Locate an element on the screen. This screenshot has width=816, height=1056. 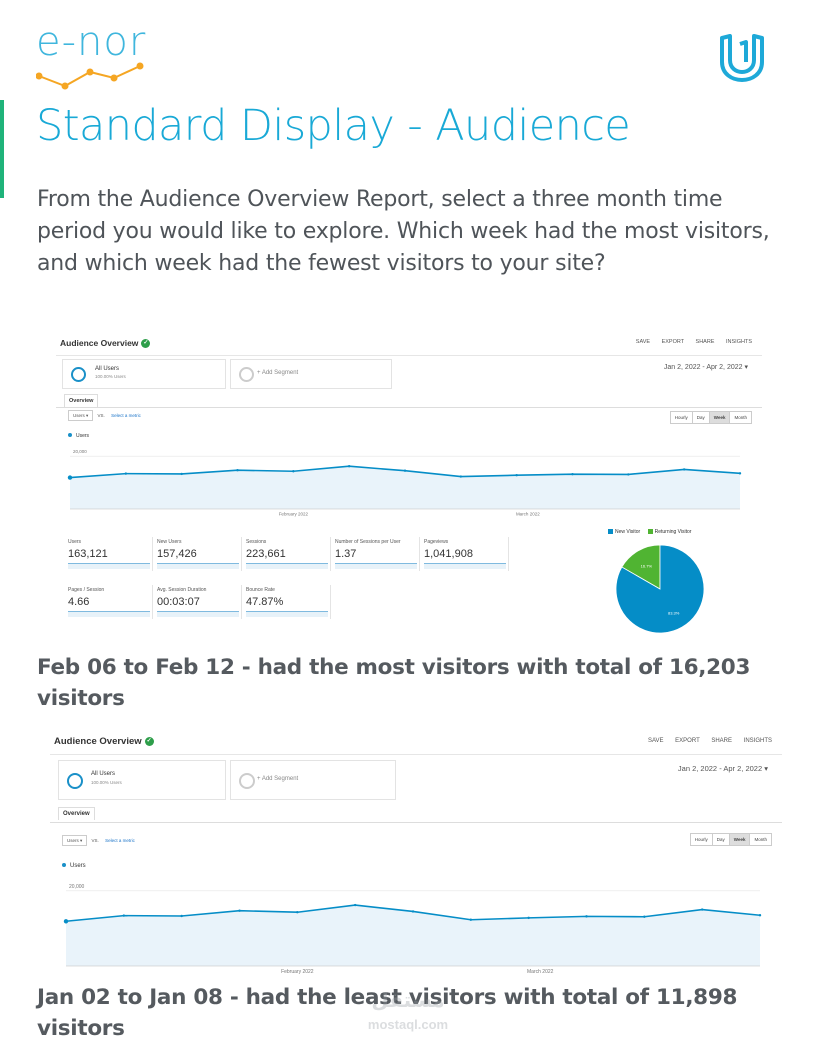
report-title-text: Audience Overview is located at coordinates (98, 741).